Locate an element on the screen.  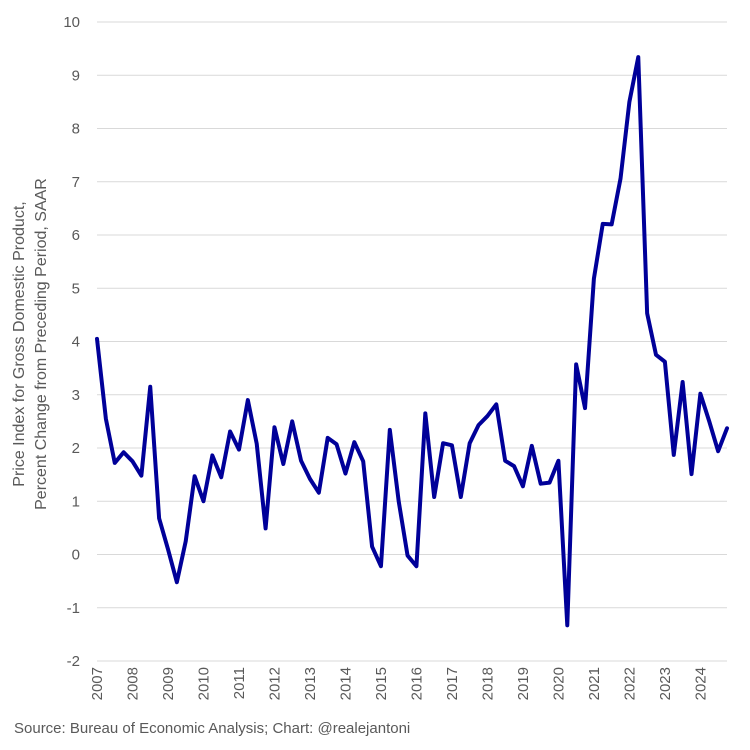
x-tick-label: 2023 is located at coordinates (665, 683).